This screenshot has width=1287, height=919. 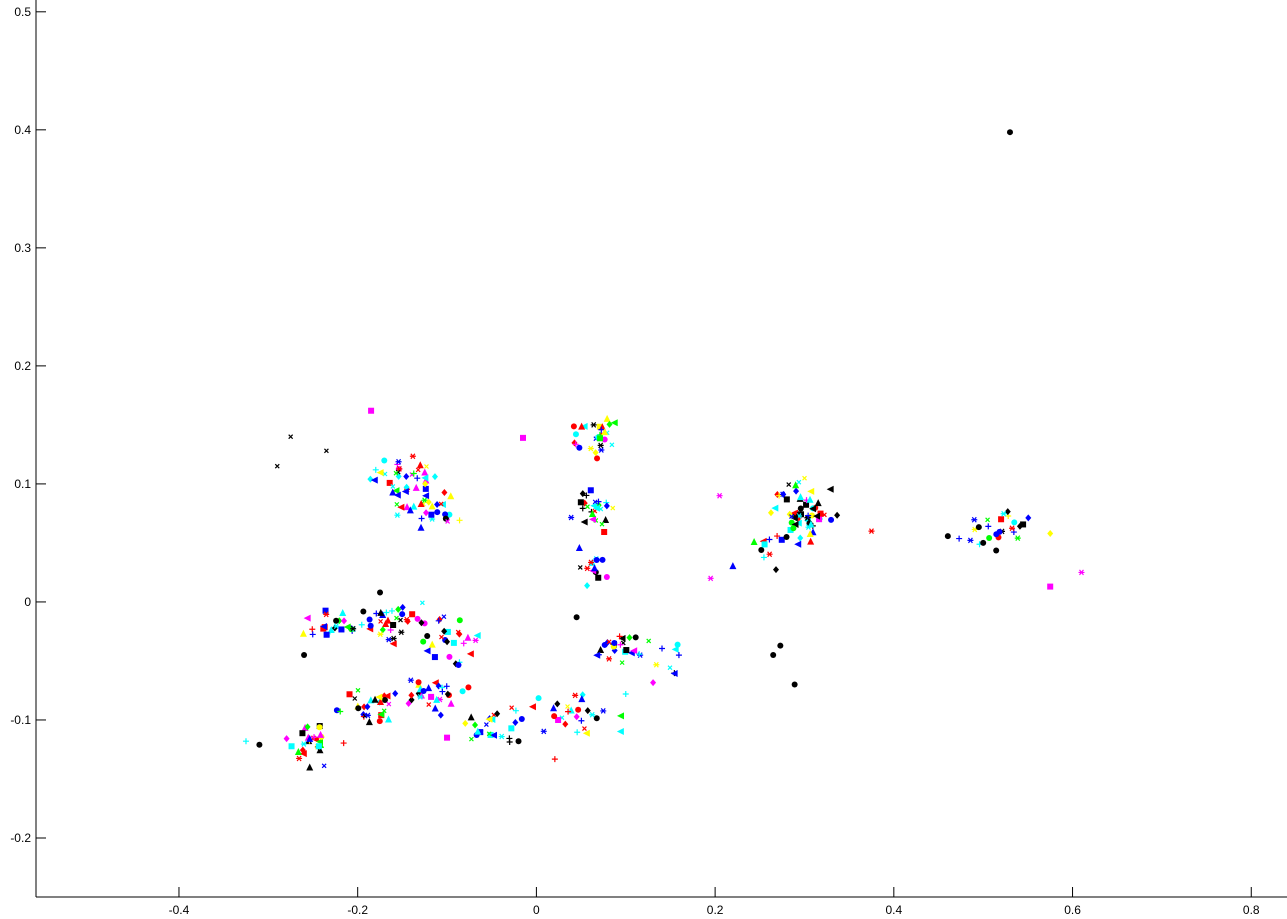 What do you see at coordinates (779, 495) in the screenshot?
I see `data-point-yellow-plus` at bounding box center [779, 495].